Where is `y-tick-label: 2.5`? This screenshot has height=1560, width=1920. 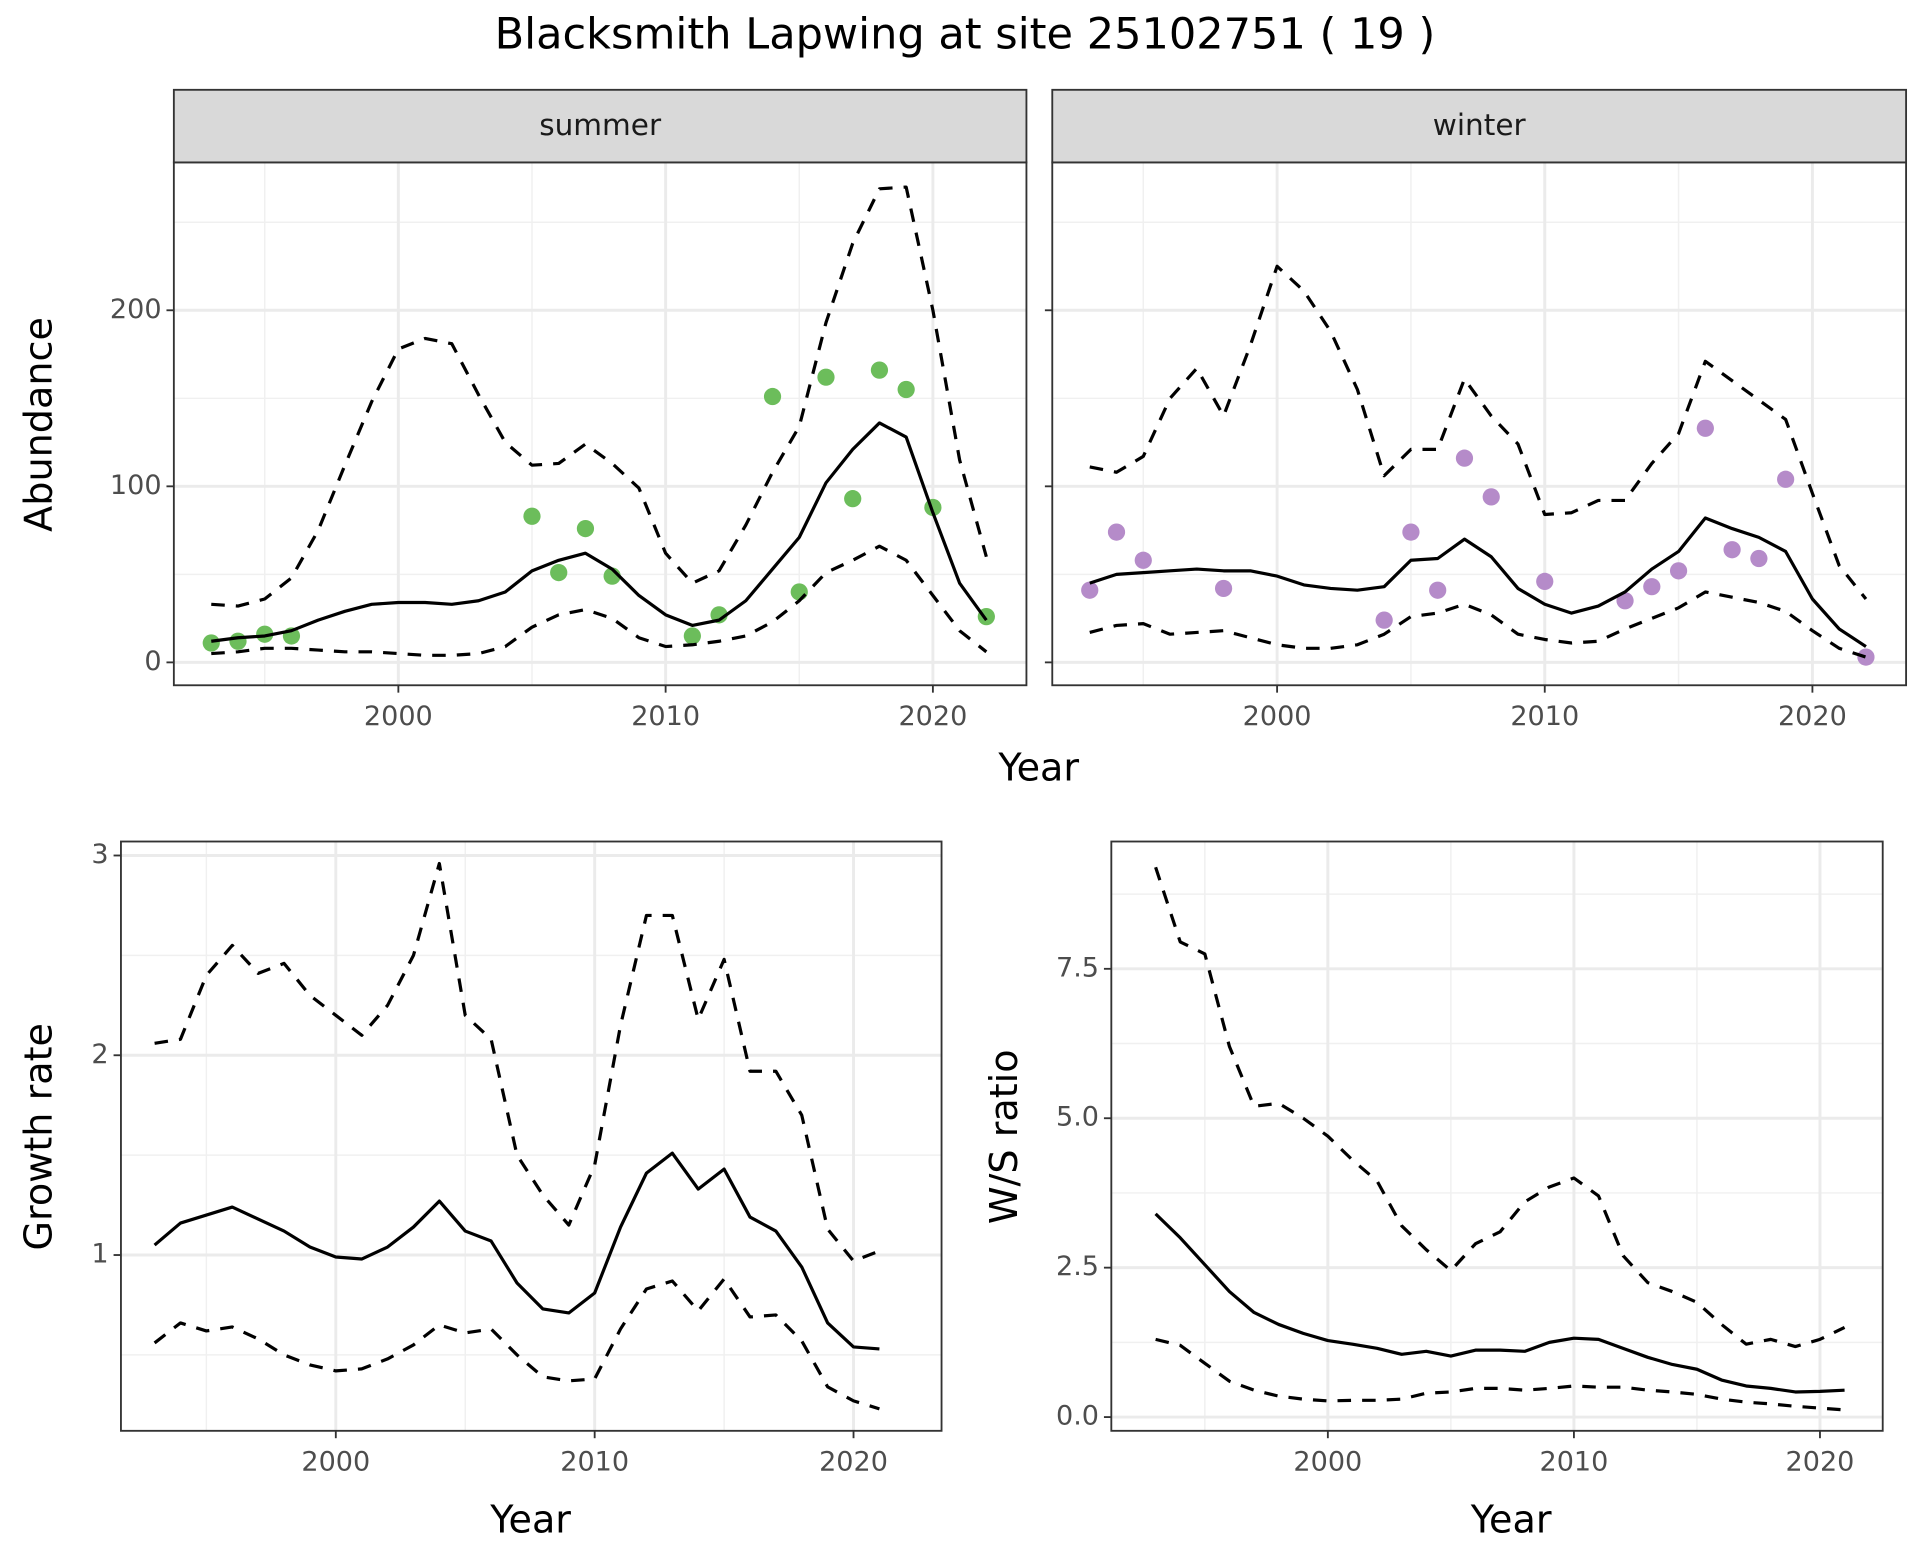
y-tick-label: 2.5 is located at coordinates (1077, 1266).